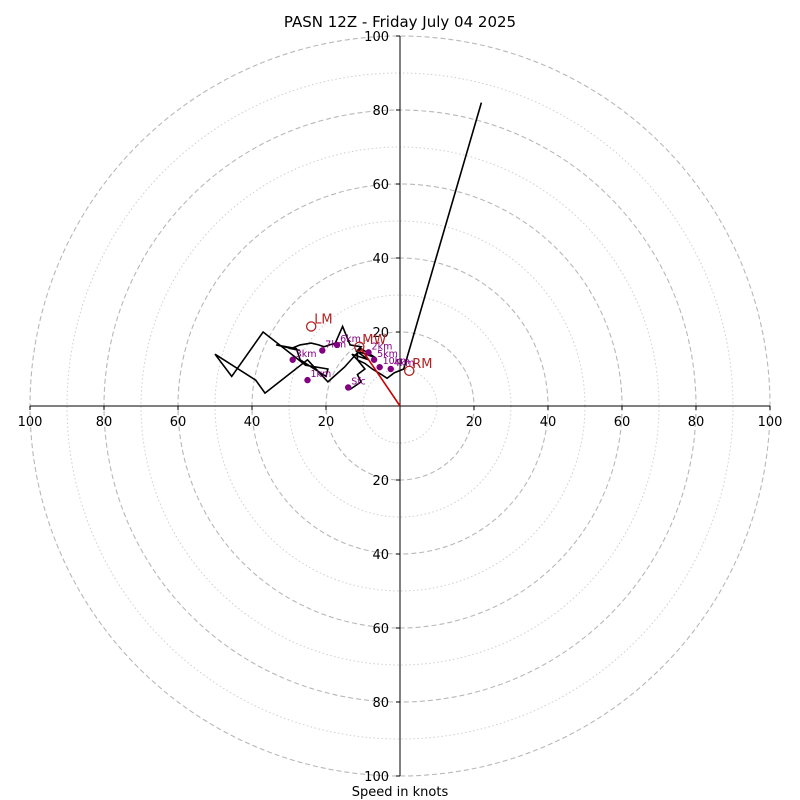  Describe the element at coordinates (400, 22) in the screenshot. I see `chart-title: PASN 12Z - Friday July 04 2025` at that location.